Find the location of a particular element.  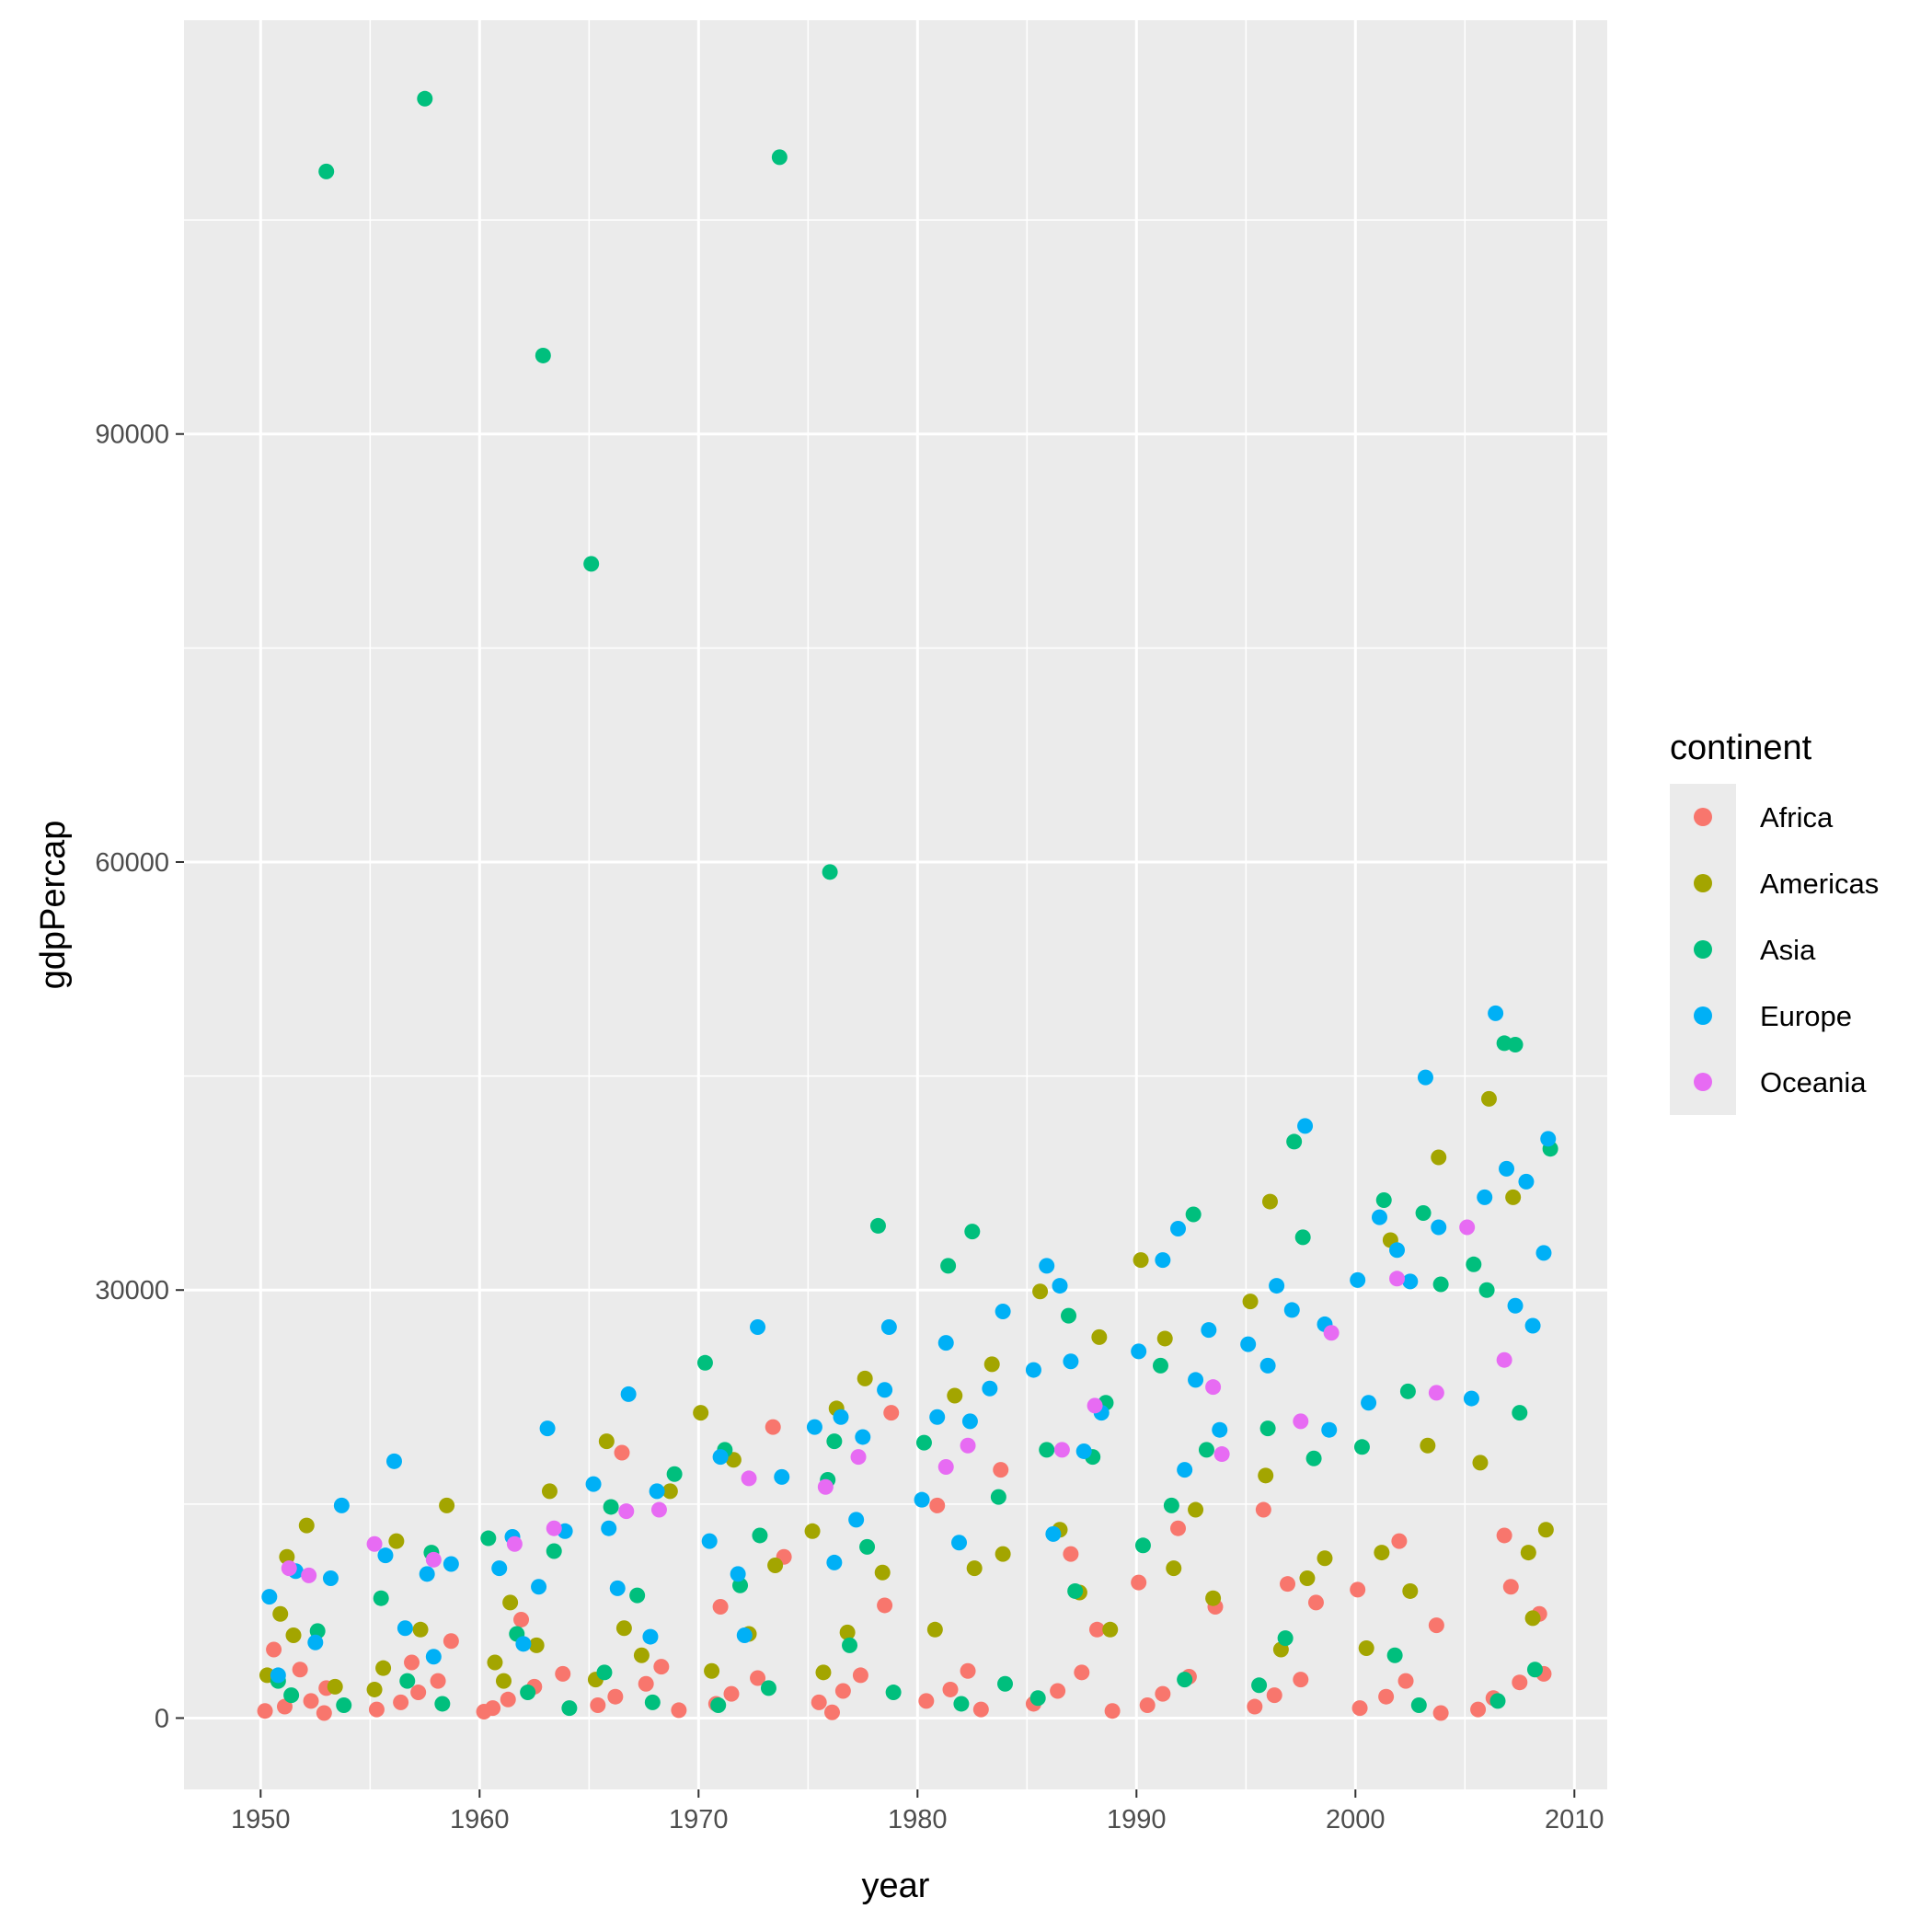

y-tick-label: 60000 is located at coordinates (132, 863).